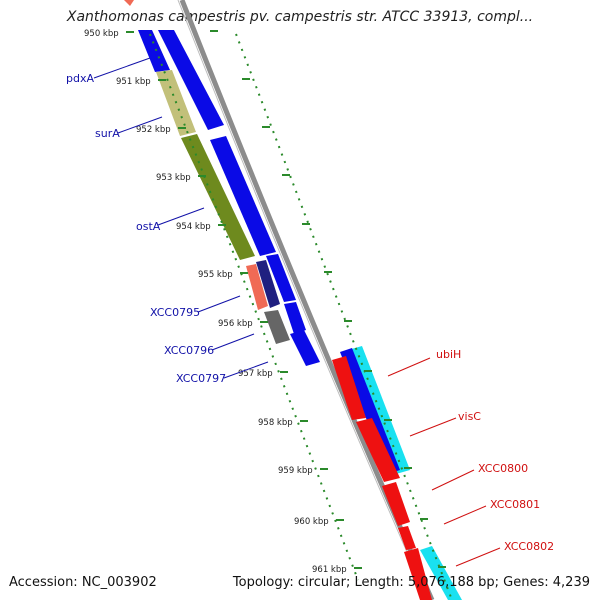 This screenshot has height=600, width=600. Describe the element at coordinates (295, 471) in the screenshot. I see `ruler-tick-label: 959 kbp` at that location.